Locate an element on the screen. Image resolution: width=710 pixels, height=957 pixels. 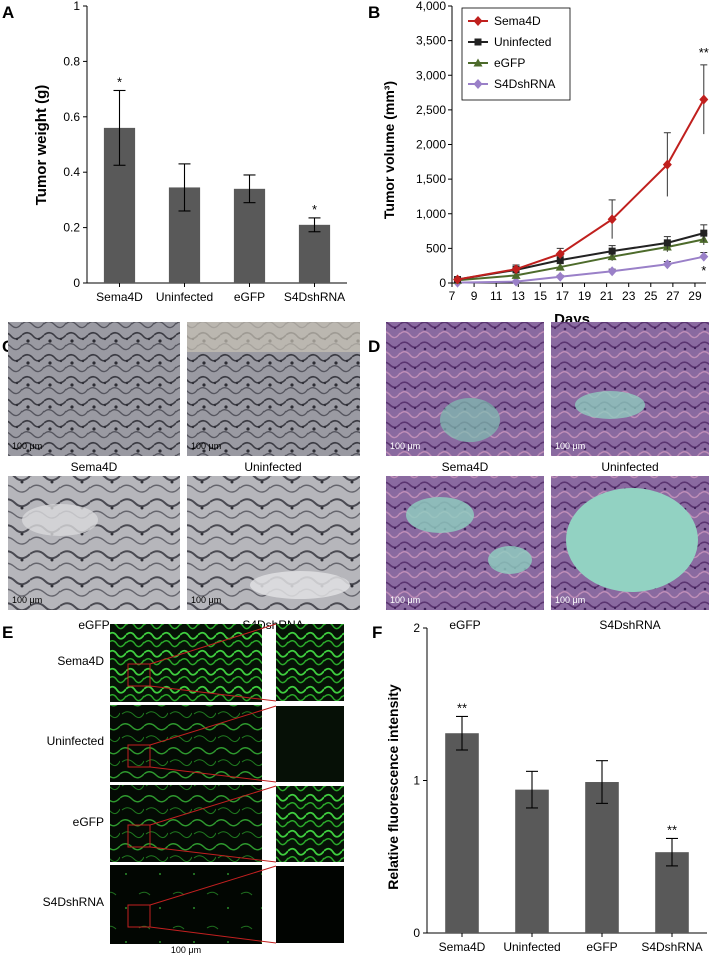
chart-b-xtick-label: 25 is located at coordinates (651, 296).